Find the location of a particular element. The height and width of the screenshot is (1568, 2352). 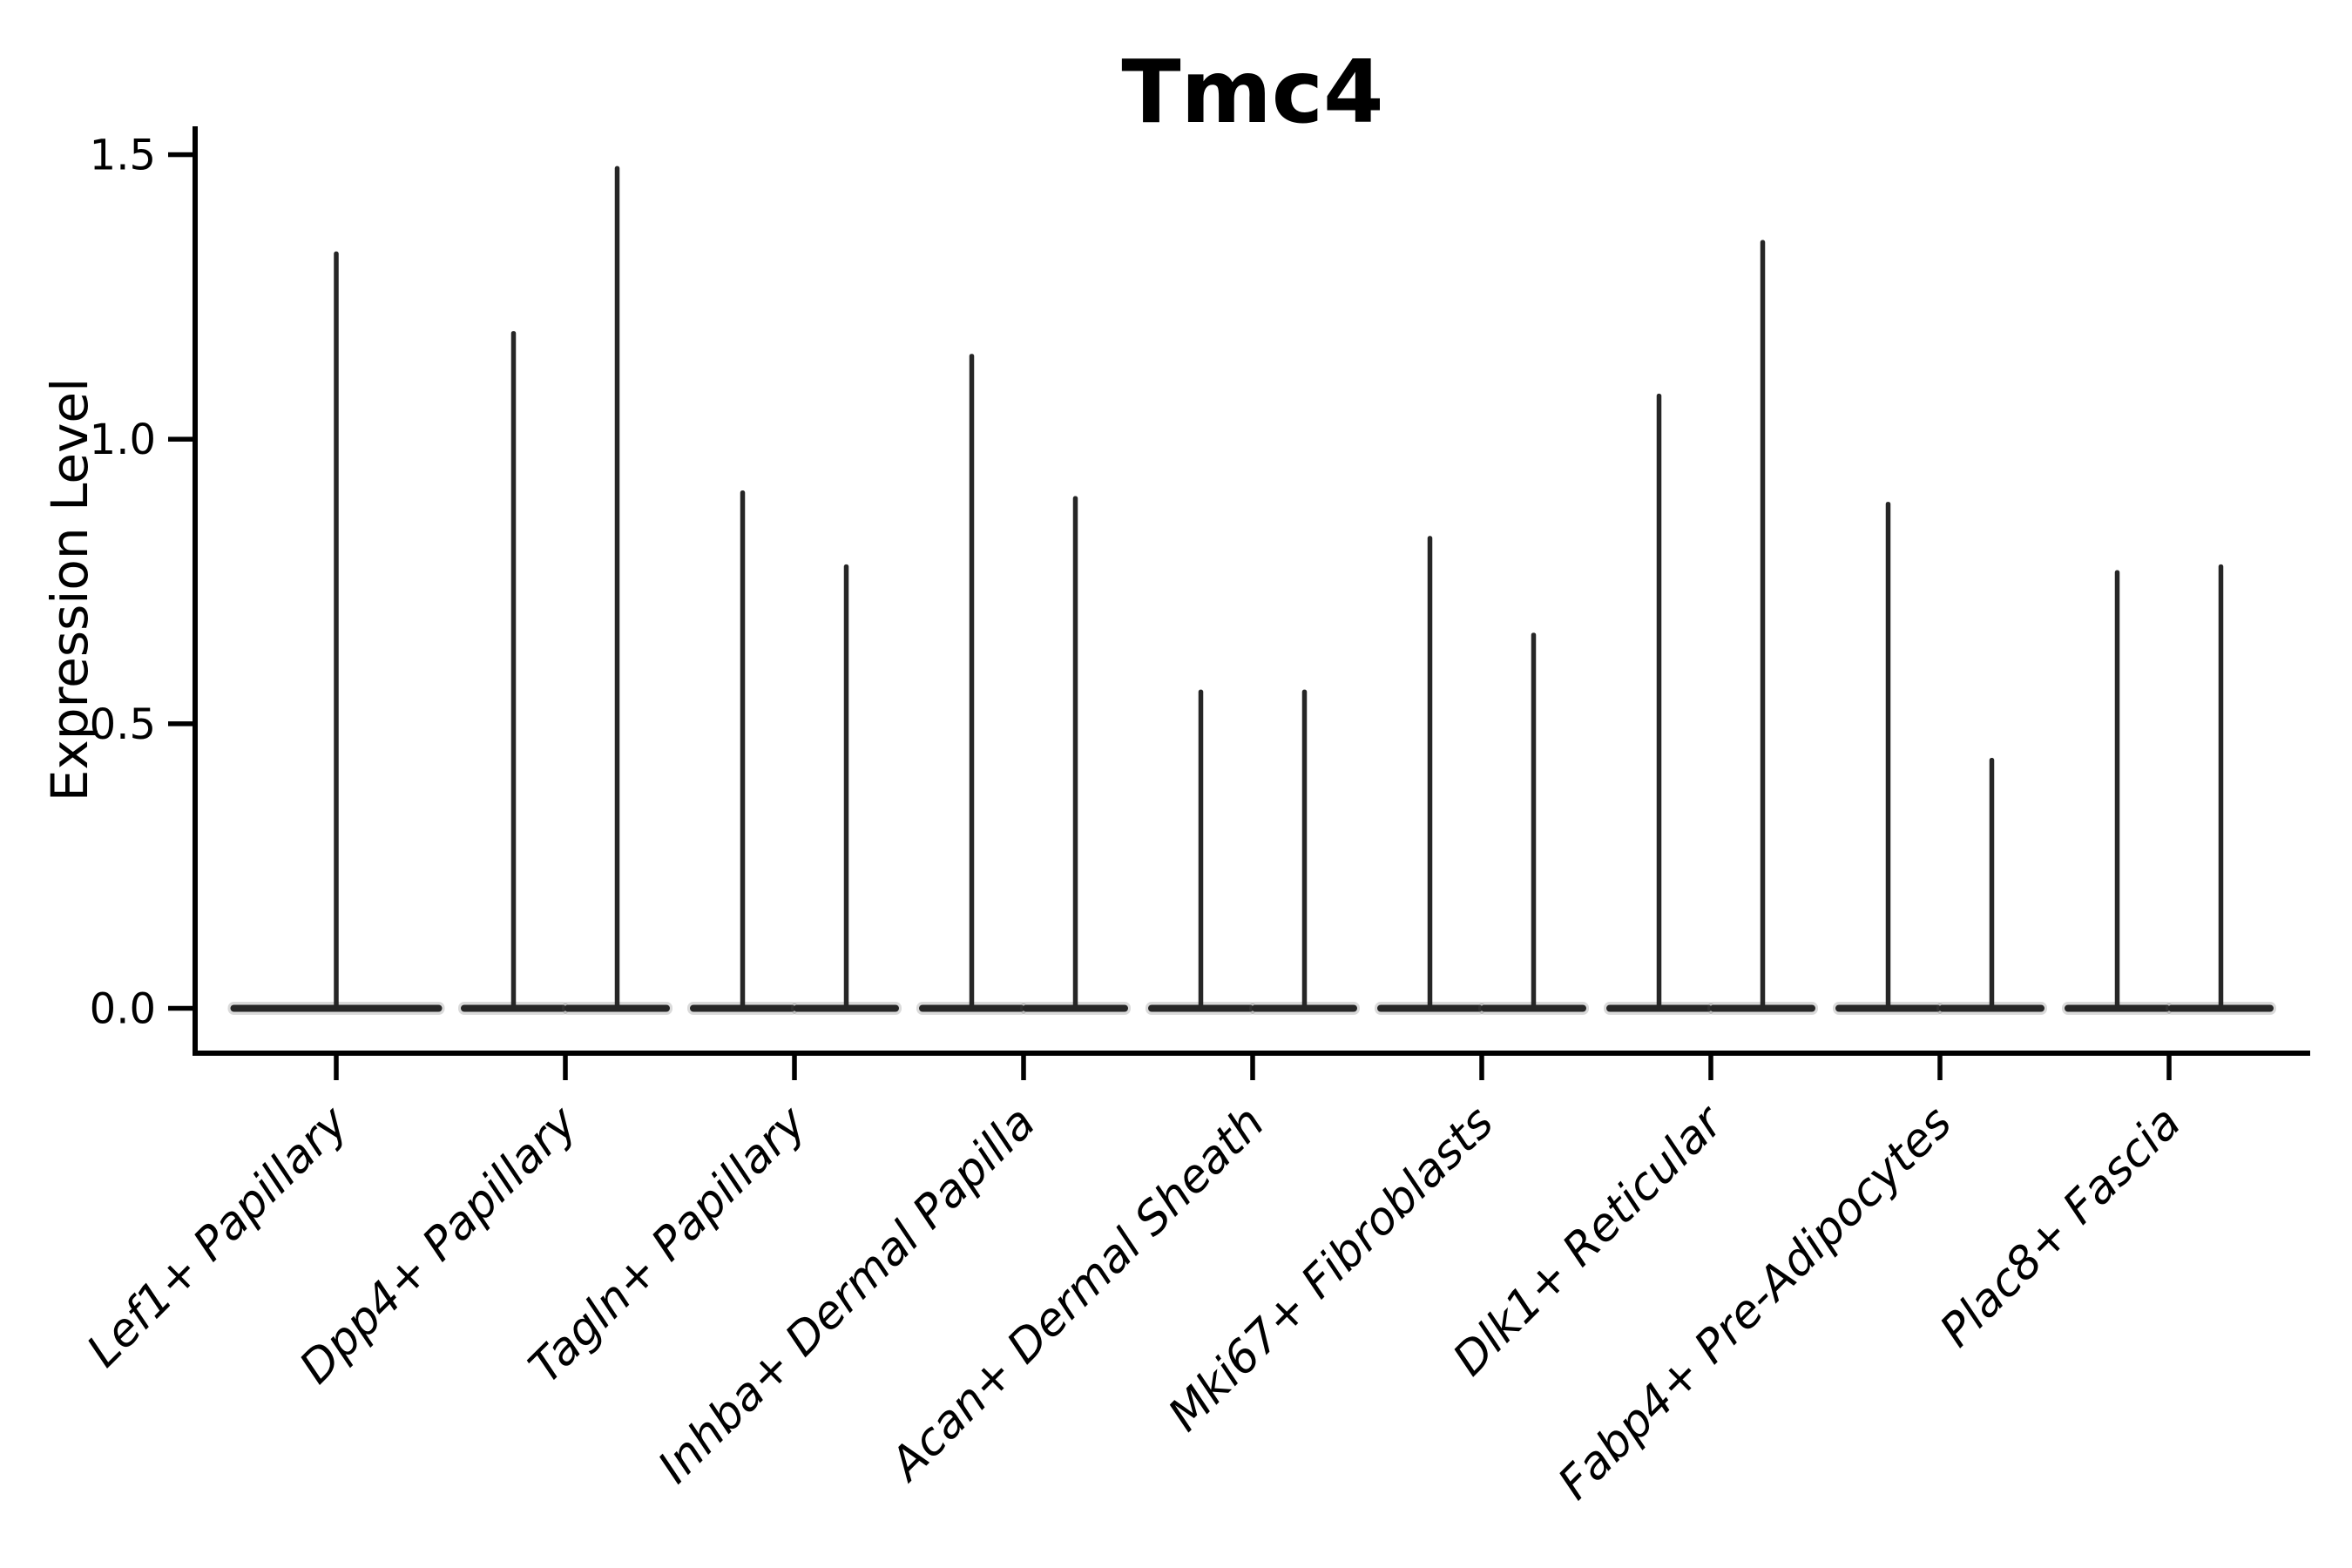

x-axis-spine is located at coordinates (1251, 1054).